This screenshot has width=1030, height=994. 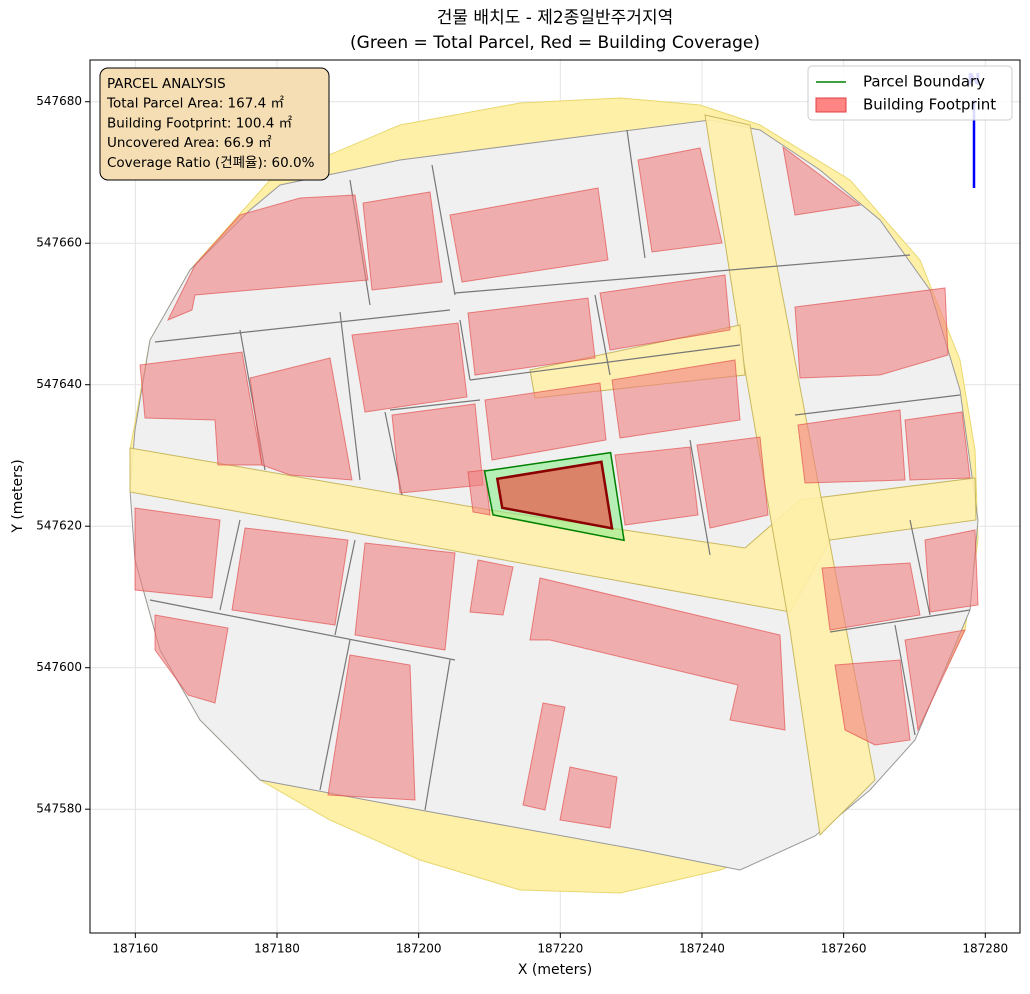 I want to click on chart-title: 건물 배치도 - 제2종일반주거지역, so click(x=555, y=18).